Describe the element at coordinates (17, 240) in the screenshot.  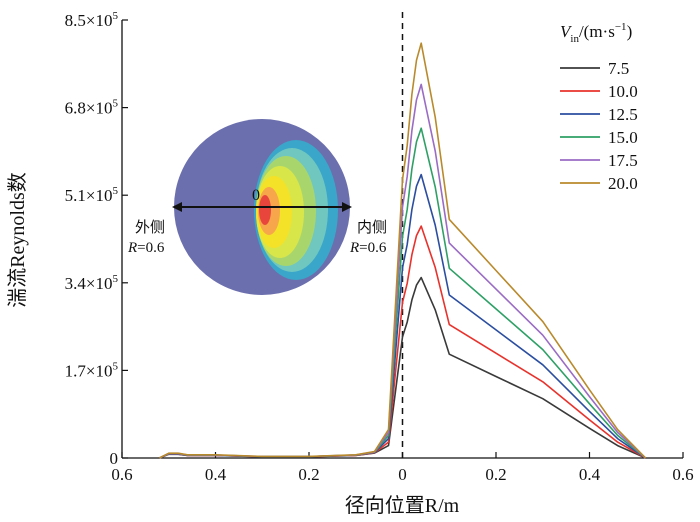
I see `y-axis-title: 湍流Reynolds数` at that location.